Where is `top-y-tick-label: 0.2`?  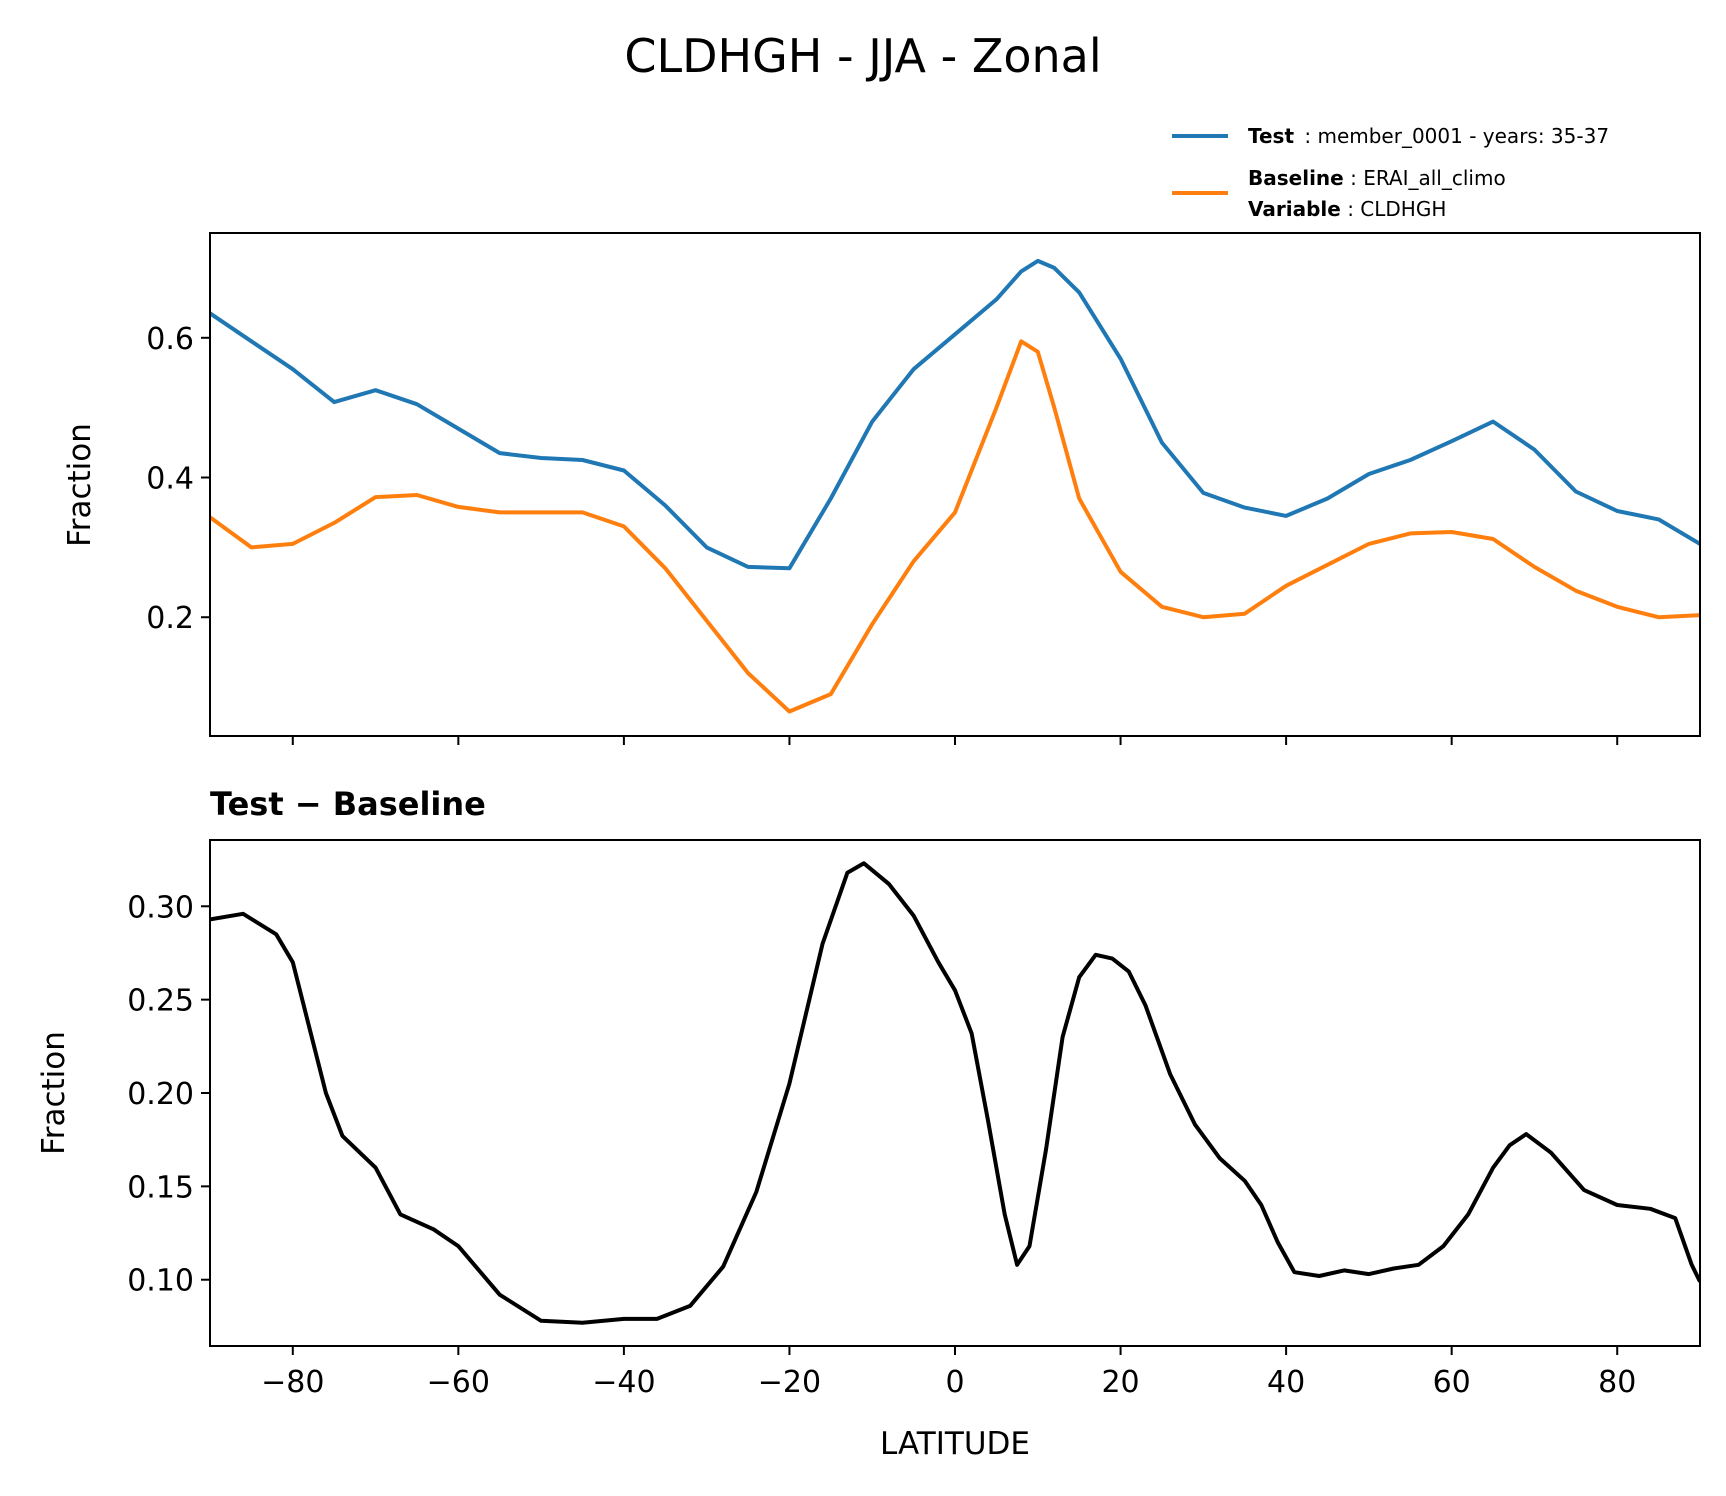
top-y-tick-label: 0.2 is located at coordinates (170, 618).